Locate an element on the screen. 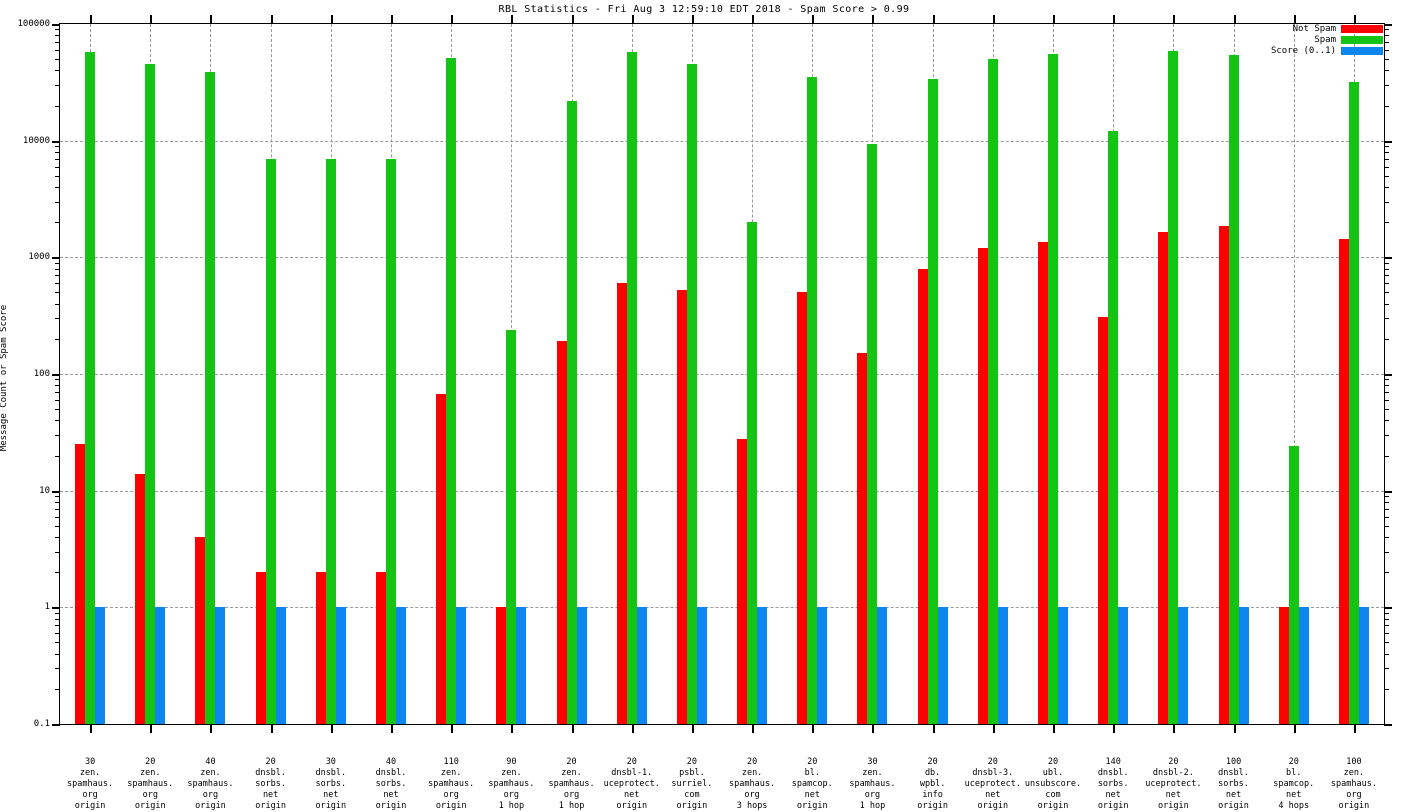 This screenshot has width=1408, height=812. x-axis-category-label: 20 zen. spamhaus. org 1 hop is located at coordinates (572, 784).